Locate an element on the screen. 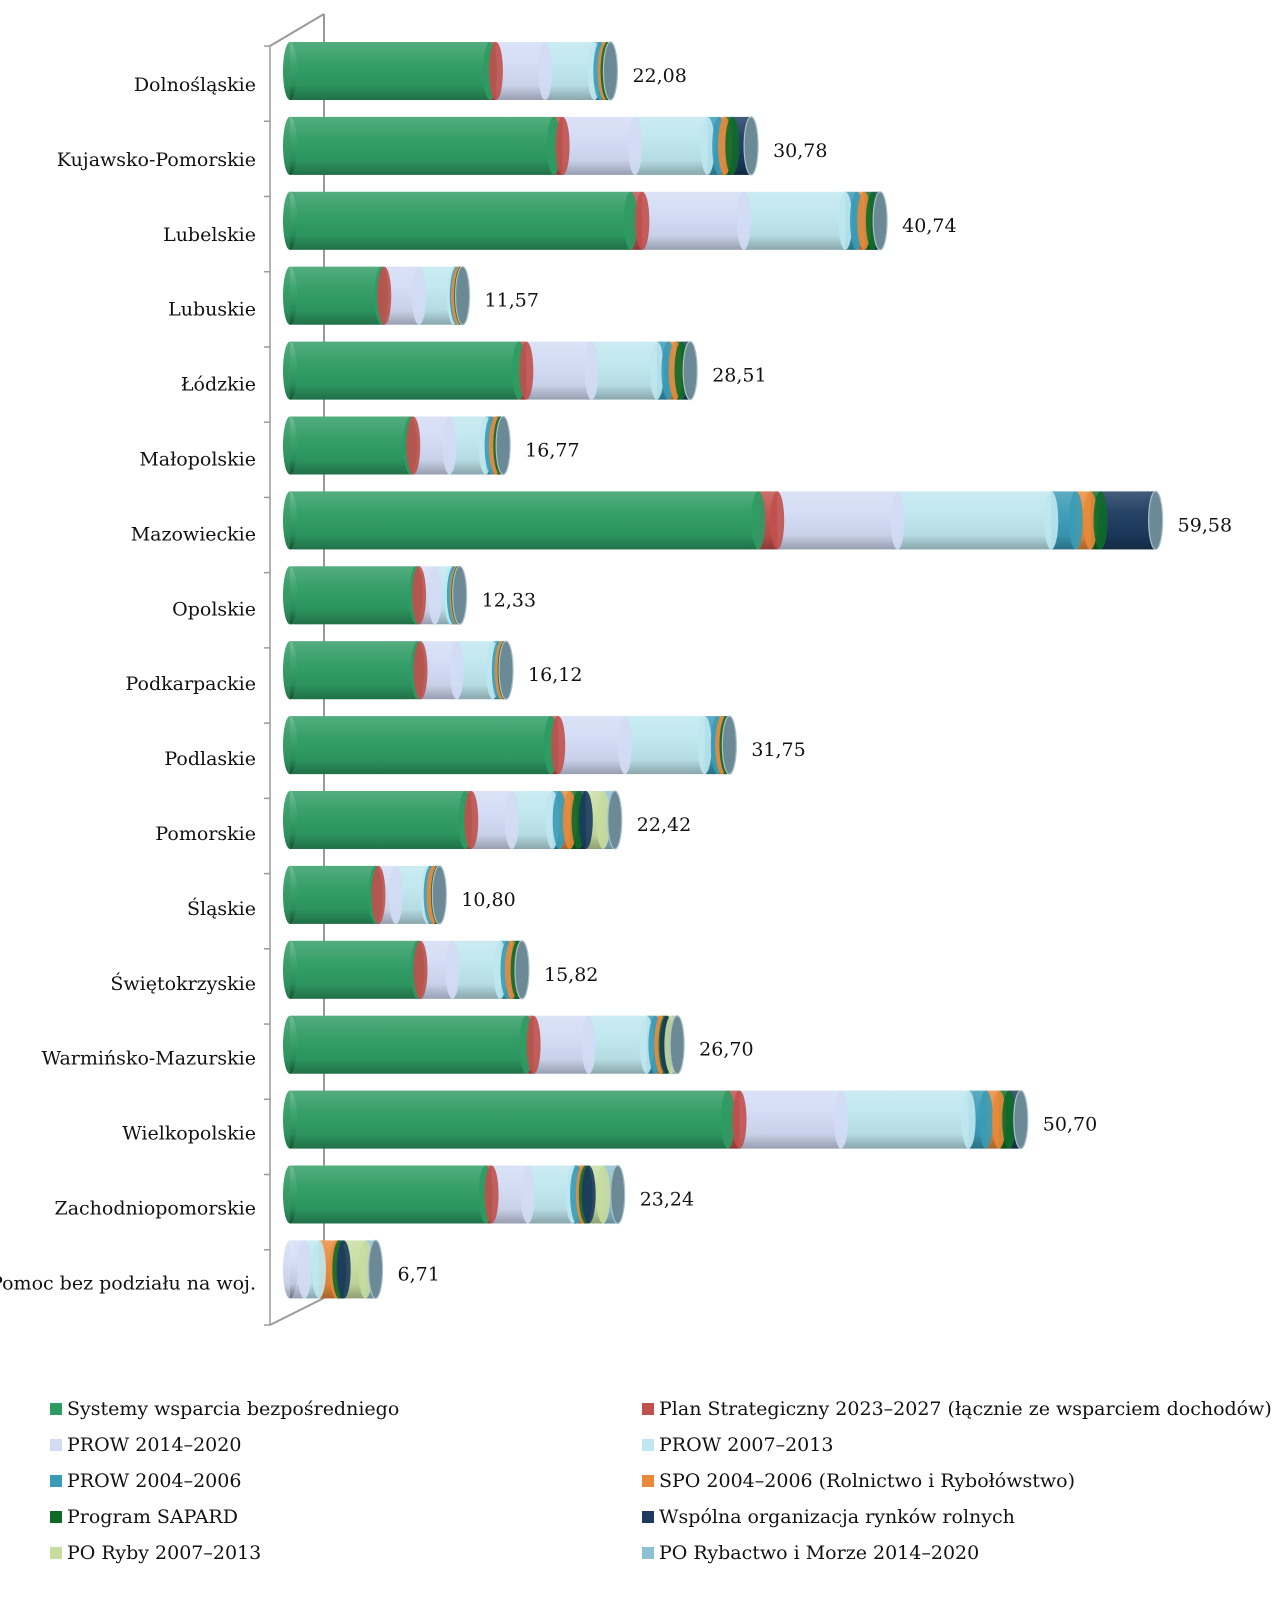 The height and width of the screenshot is (1606, 1278). legend-item: PO Ryby 2007–2013 is located at coordinates (155, 1553).